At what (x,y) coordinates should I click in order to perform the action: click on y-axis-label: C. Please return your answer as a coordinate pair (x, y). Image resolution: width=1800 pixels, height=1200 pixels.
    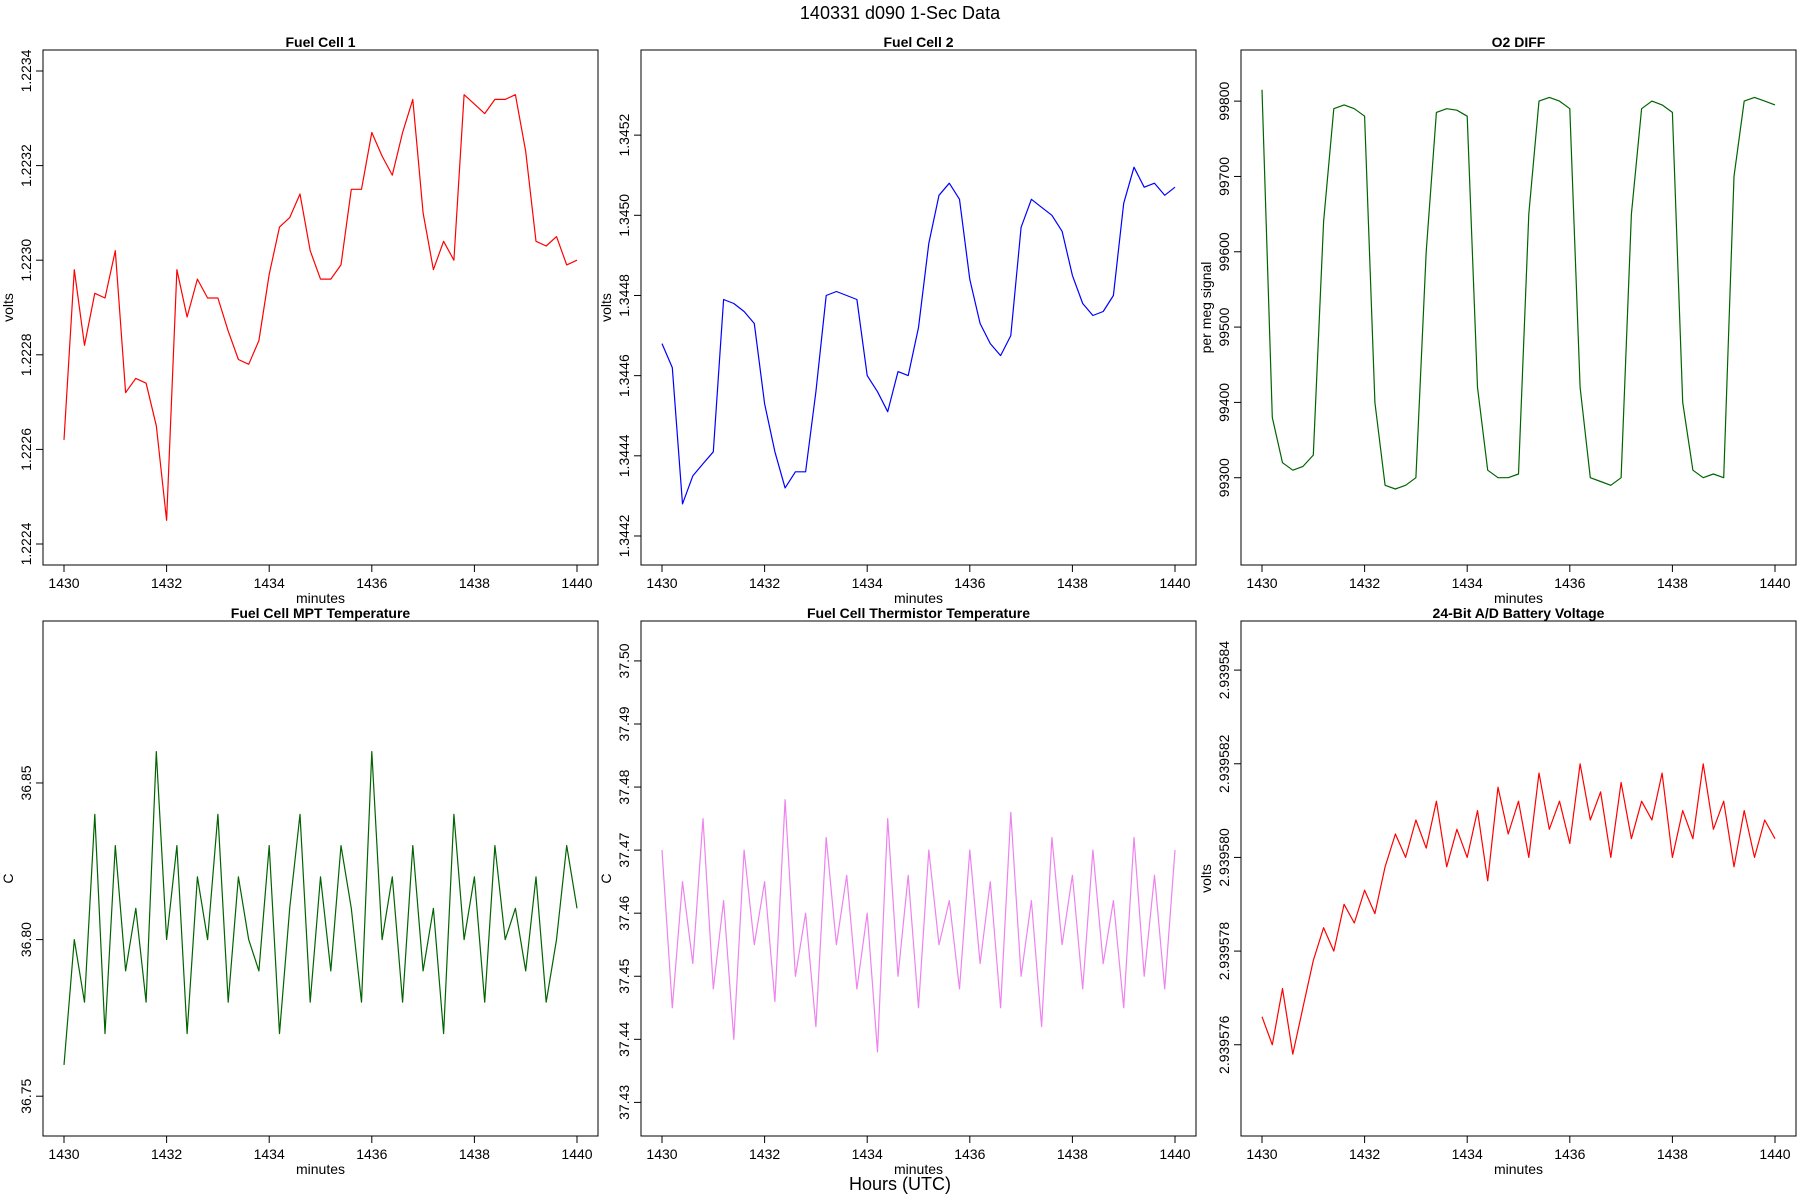
    Looking at the image, I should click on (606, 878).